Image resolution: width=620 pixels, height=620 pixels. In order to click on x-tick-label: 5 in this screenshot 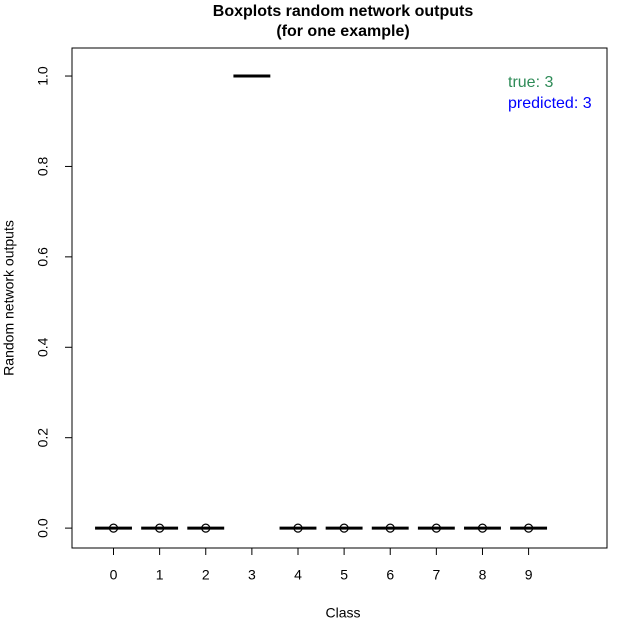, I will do `click(344, 575)`.